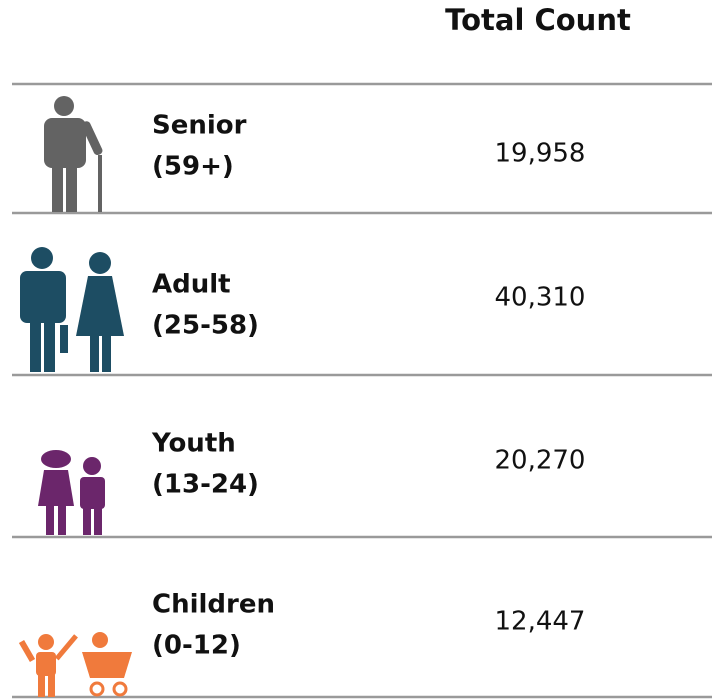 This screenshot has width=718, height=700. I want to click on row-range: (59+), so click(193, 167).